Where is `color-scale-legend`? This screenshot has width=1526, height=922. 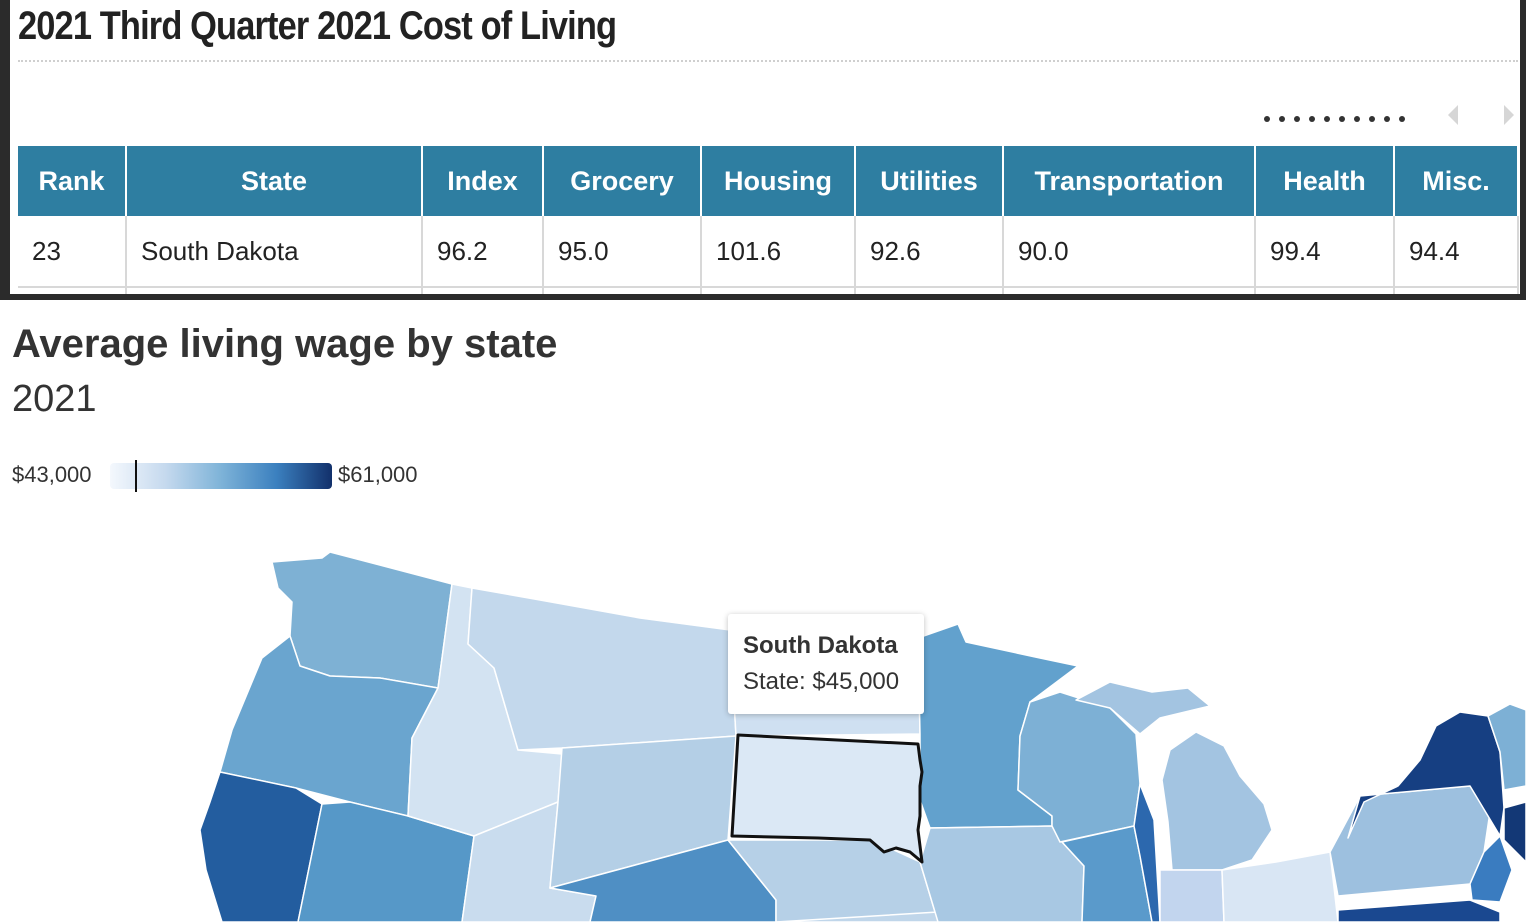
color-scale-legend is located at coordinates (221, 476).